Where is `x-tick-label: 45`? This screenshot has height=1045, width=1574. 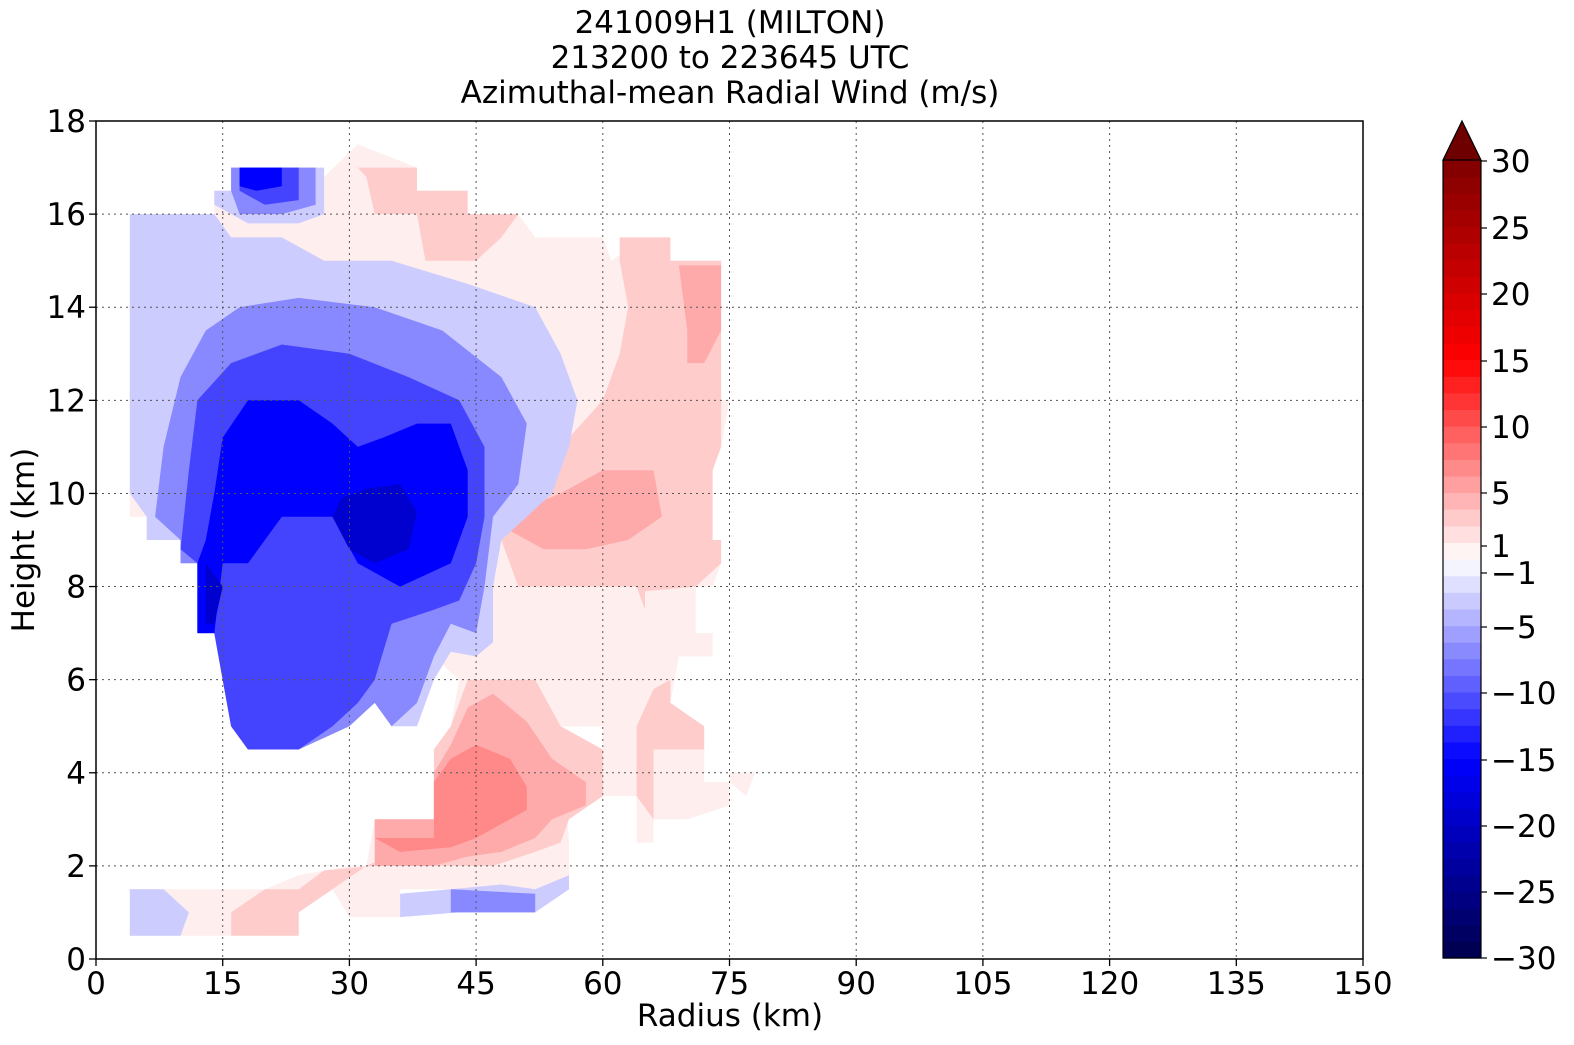
x-tick-label: 45 is located at coordinates (475, 984).